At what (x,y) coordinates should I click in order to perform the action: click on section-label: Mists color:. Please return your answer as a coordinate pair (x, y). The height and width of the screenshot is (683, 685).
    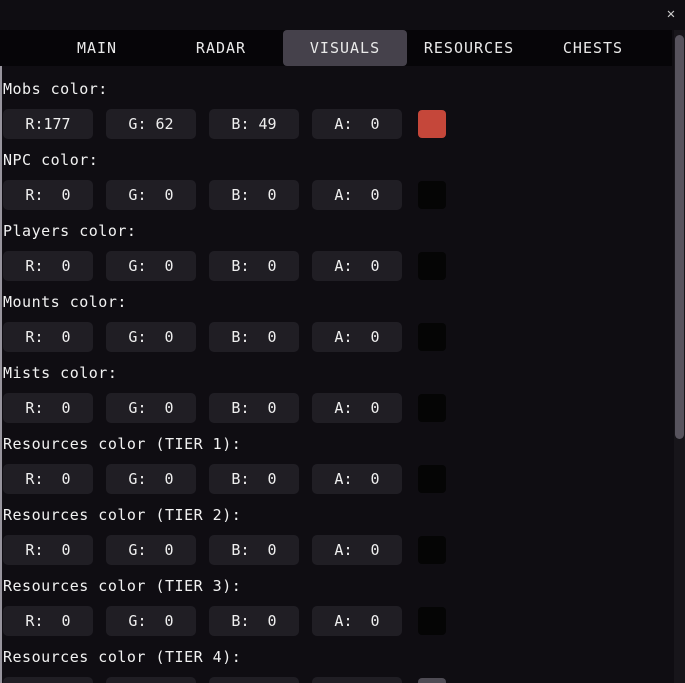
    Looking at the image, I should click on (60, 373).